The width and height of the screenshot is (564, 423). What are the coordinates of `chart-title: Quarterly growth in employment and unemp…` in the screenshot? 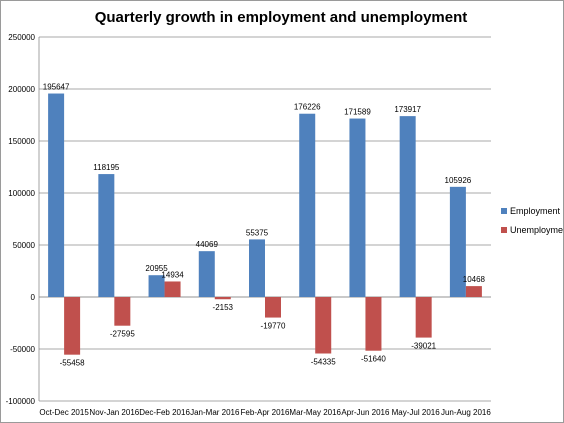 It's located at (281, 17).